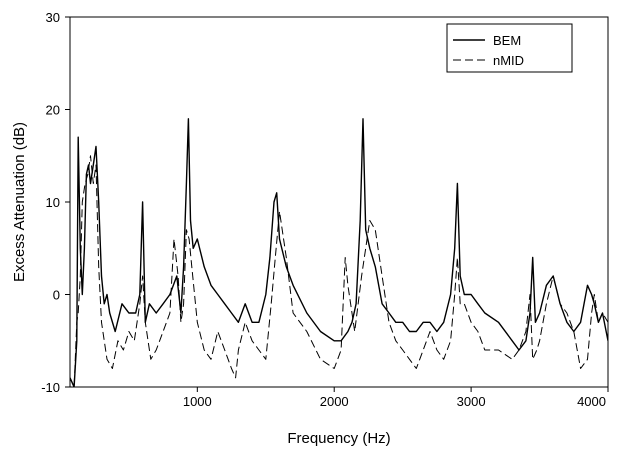 The height and width of the screenshot is (451, 634). I want to click on x-tick-label: 4000, so click(591, 401).